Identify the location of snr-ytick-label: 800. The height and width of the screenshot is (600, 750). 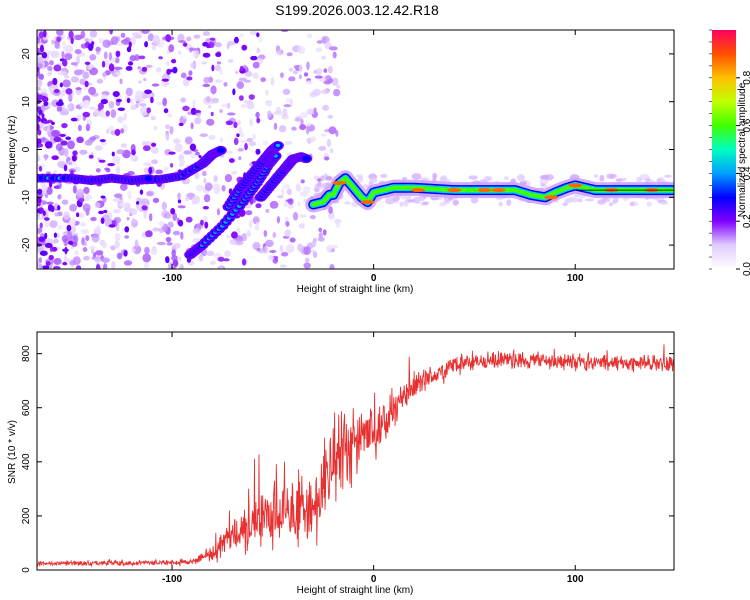
(26, 353).